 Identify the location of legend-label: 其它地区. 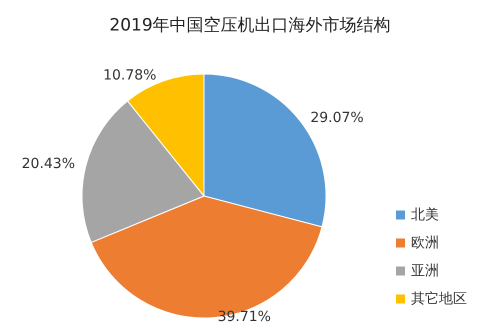
(439, 299).